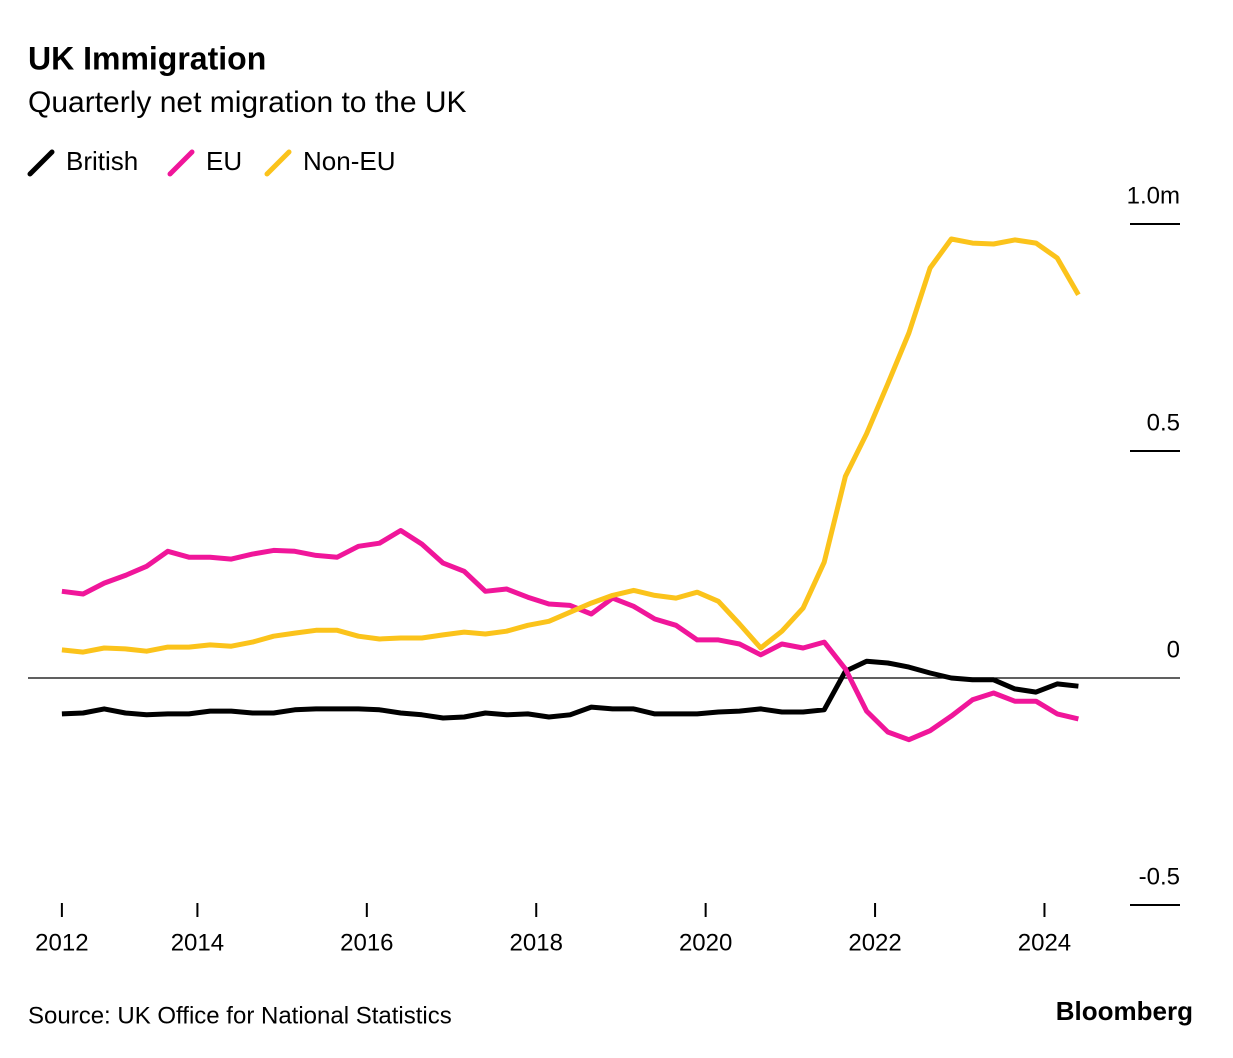 Image resolution: width=1233 pixels, height=1058 pixels. I want to click on series-line, so click(570, 689).